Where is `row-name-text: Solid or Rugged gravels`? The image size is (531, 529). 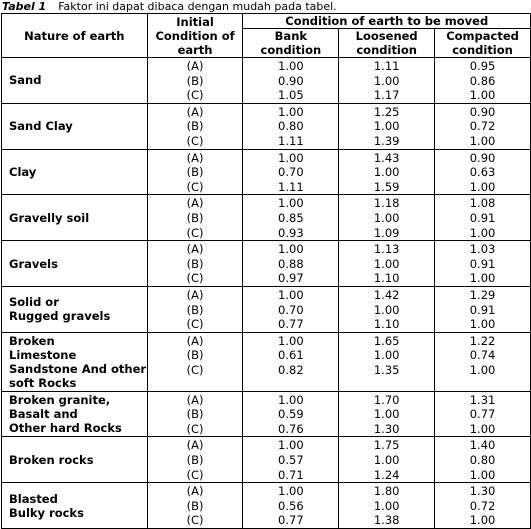
row-name-text: Solid or Rugged gravels is located at coordinates (60, 309).